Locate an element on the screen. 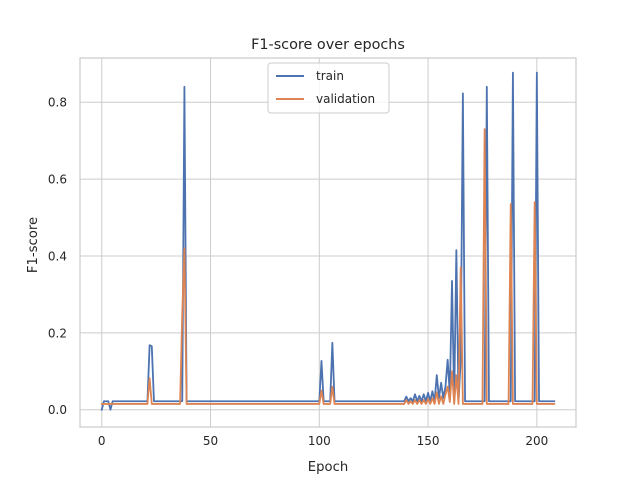 This screenshot has width=640, height=480. legend: train validation is located at coordinates (328, 88).